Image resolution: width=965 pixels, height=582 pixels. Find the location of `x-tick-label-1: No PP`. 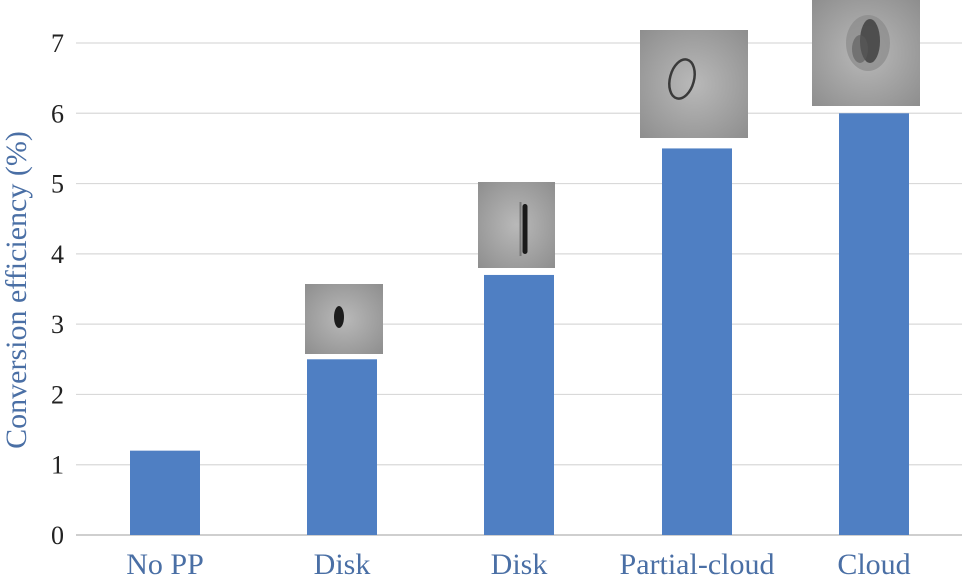

x-tick-label-1: No PP is located at coordinates (165, 564).